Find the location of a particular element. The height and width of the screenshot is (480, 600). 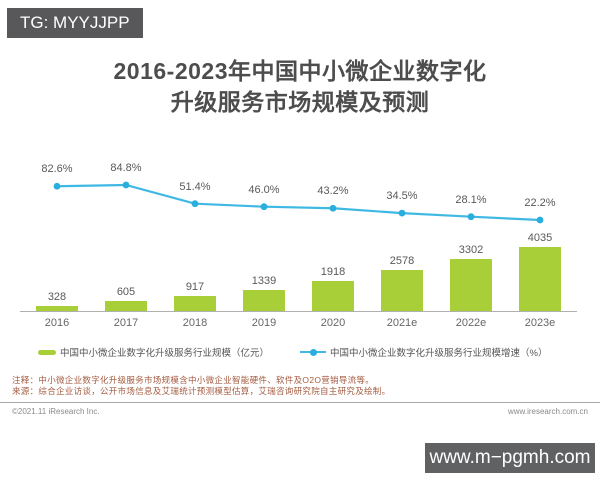

bar-legend-swatch-icon is located at coordinates (47, 352).